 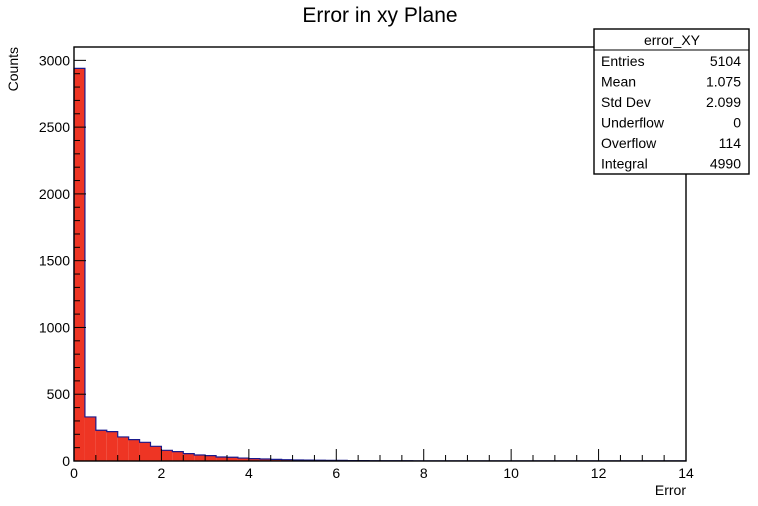 What do you see at coordinates (725, 61) in the screenshot?
I see `stats-value: 5104` at bounding box center [725, 61].